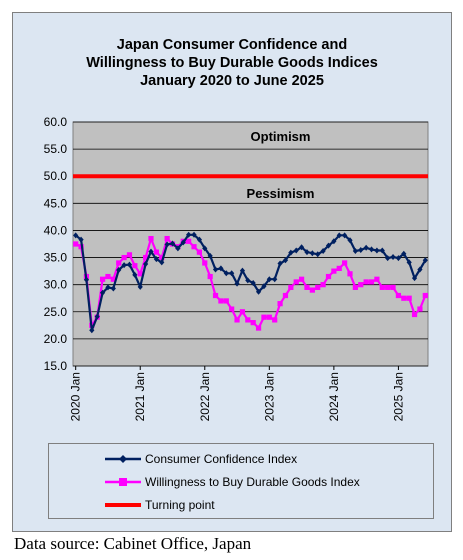 Image resolution: width=463 pixels, height=560 pixels. Describe the element at coordinates (56, 339) in the screenshot. I see `y-tick-label: 20.0` at that location.